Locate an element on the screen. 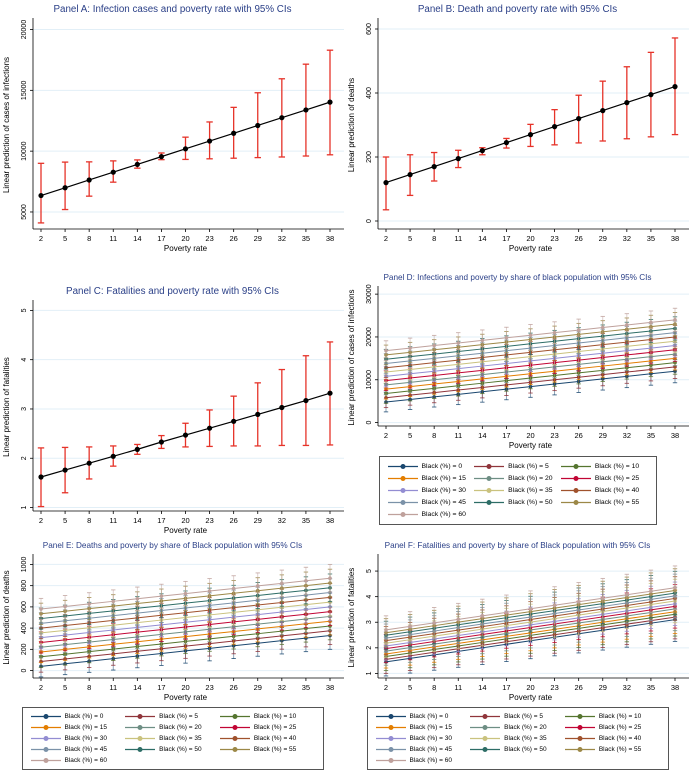 The width and height of the screenshot is (690, 776). legend-item: Black (%) = 35 is located at coordinates (172, 738).